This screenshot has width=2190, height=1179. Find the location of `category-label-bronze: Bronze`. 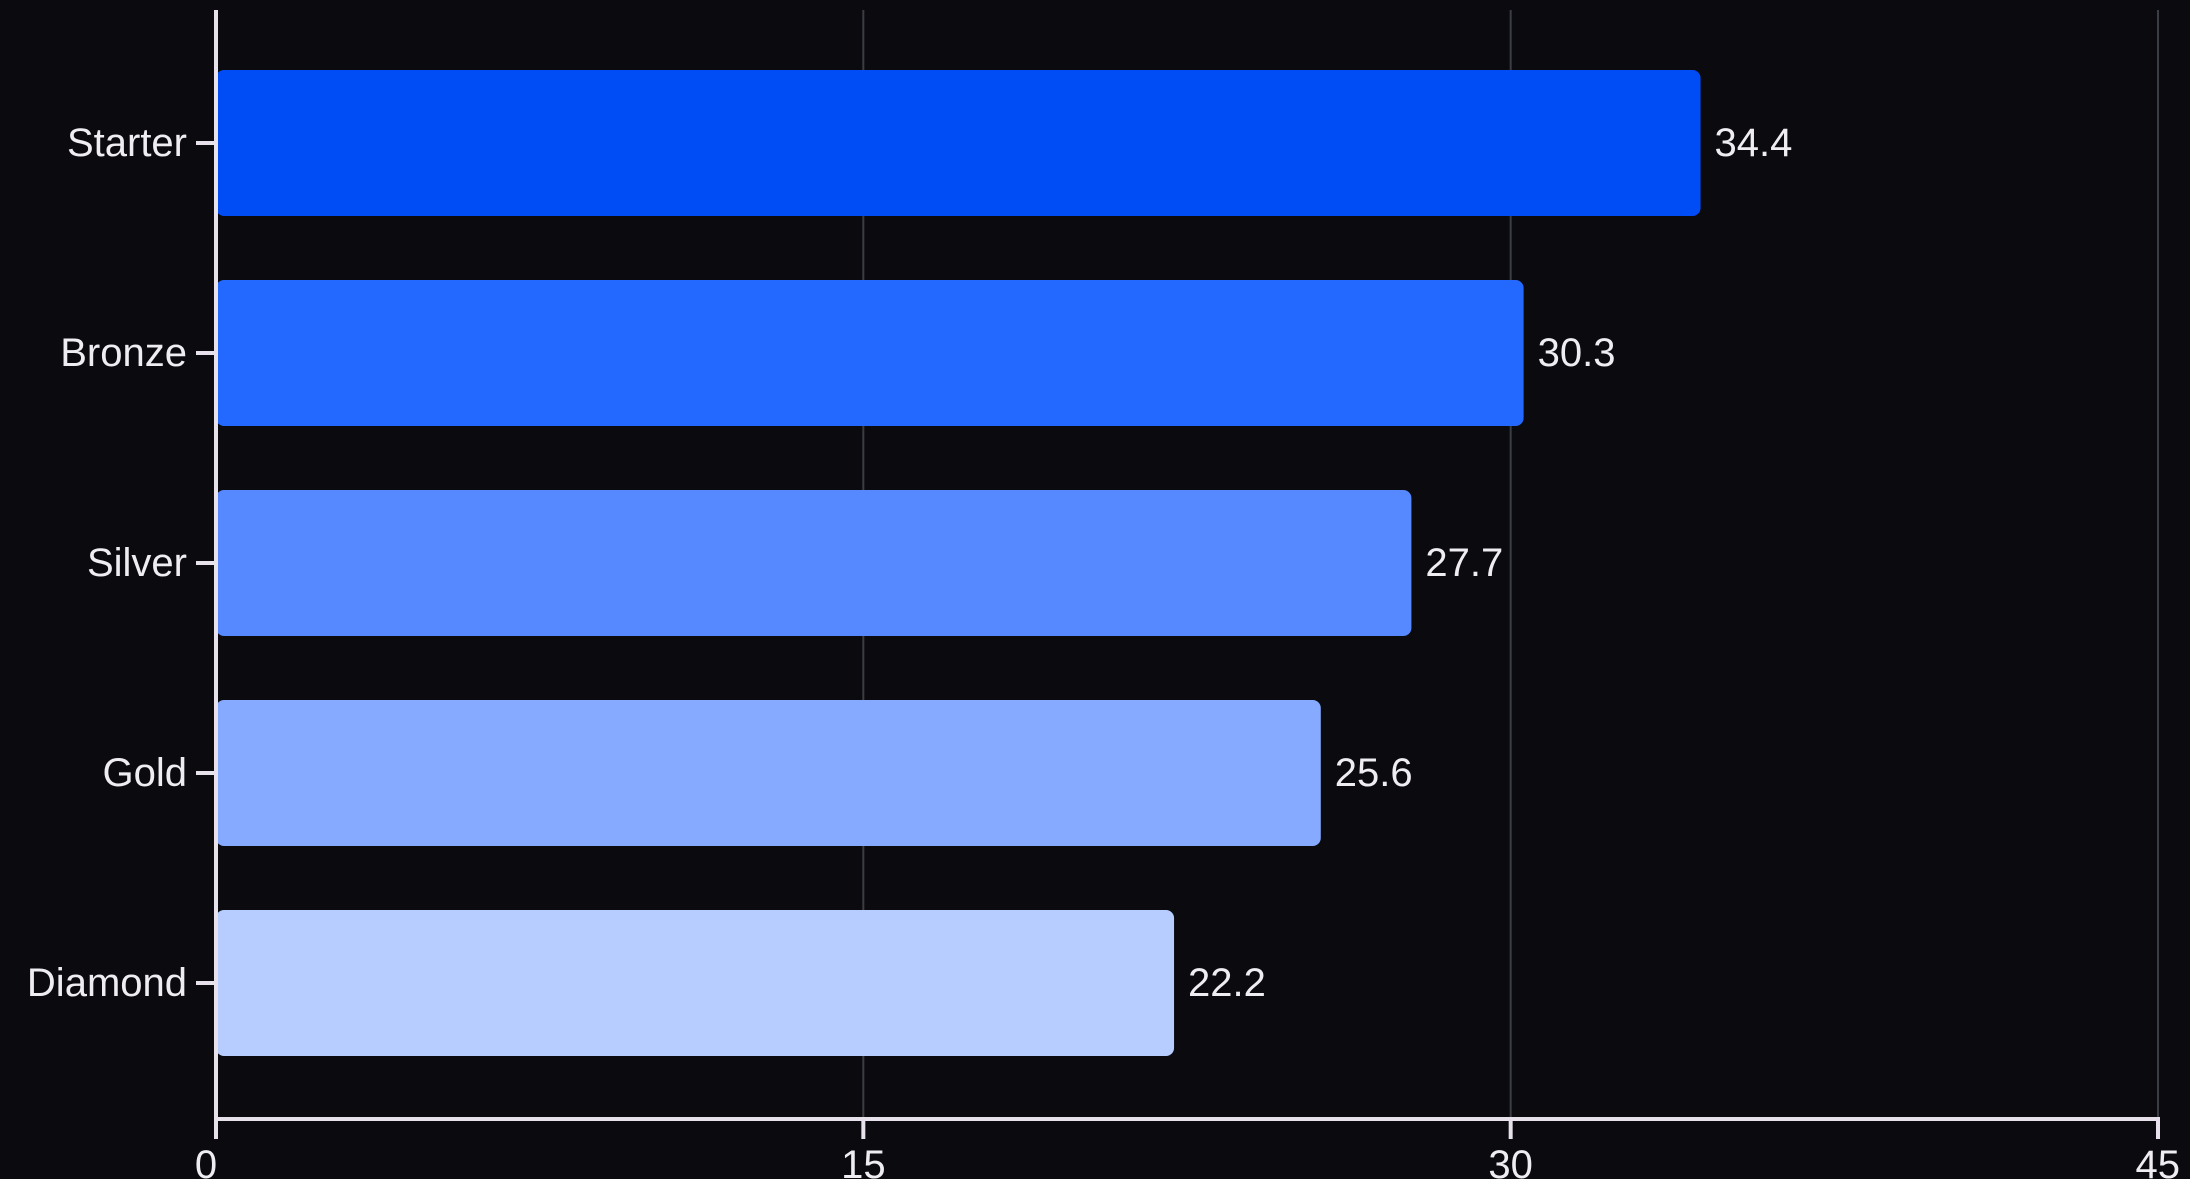

category-label-bronze: Bronze is located at coordinates (123, 353).